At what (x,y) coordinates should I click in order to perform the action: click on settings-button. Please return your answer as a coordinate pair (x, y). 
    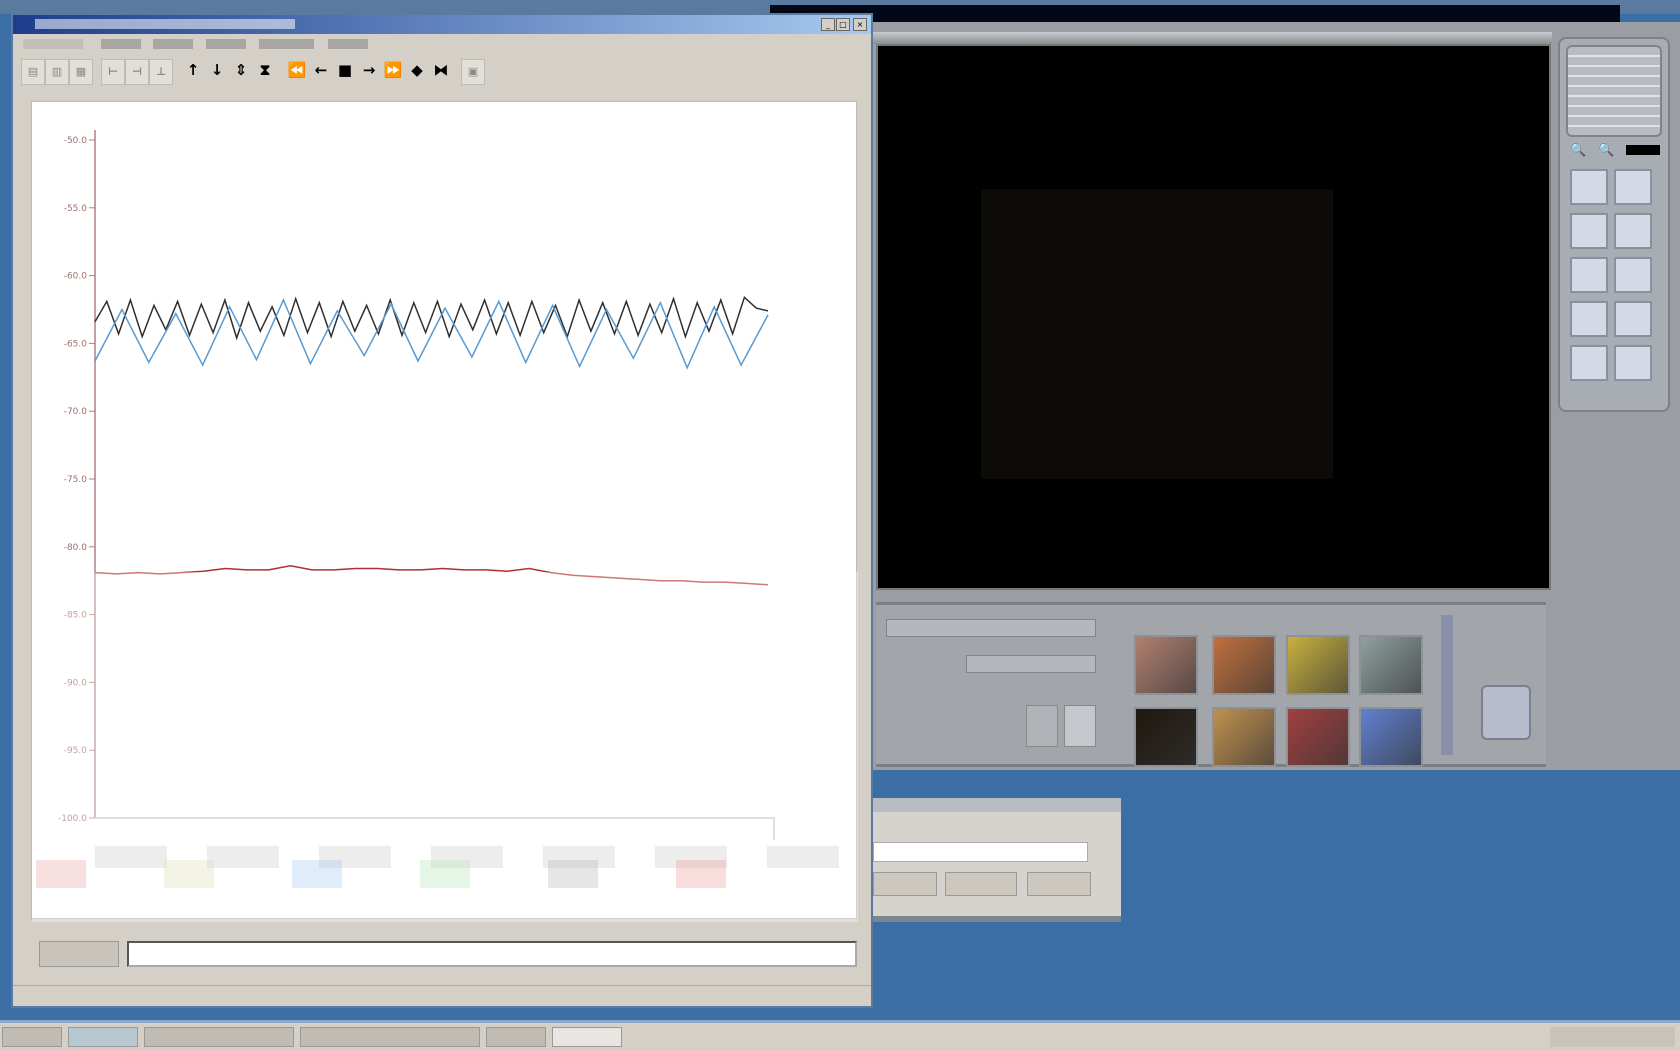
    Looking at the image, I should click on (1080, 726).